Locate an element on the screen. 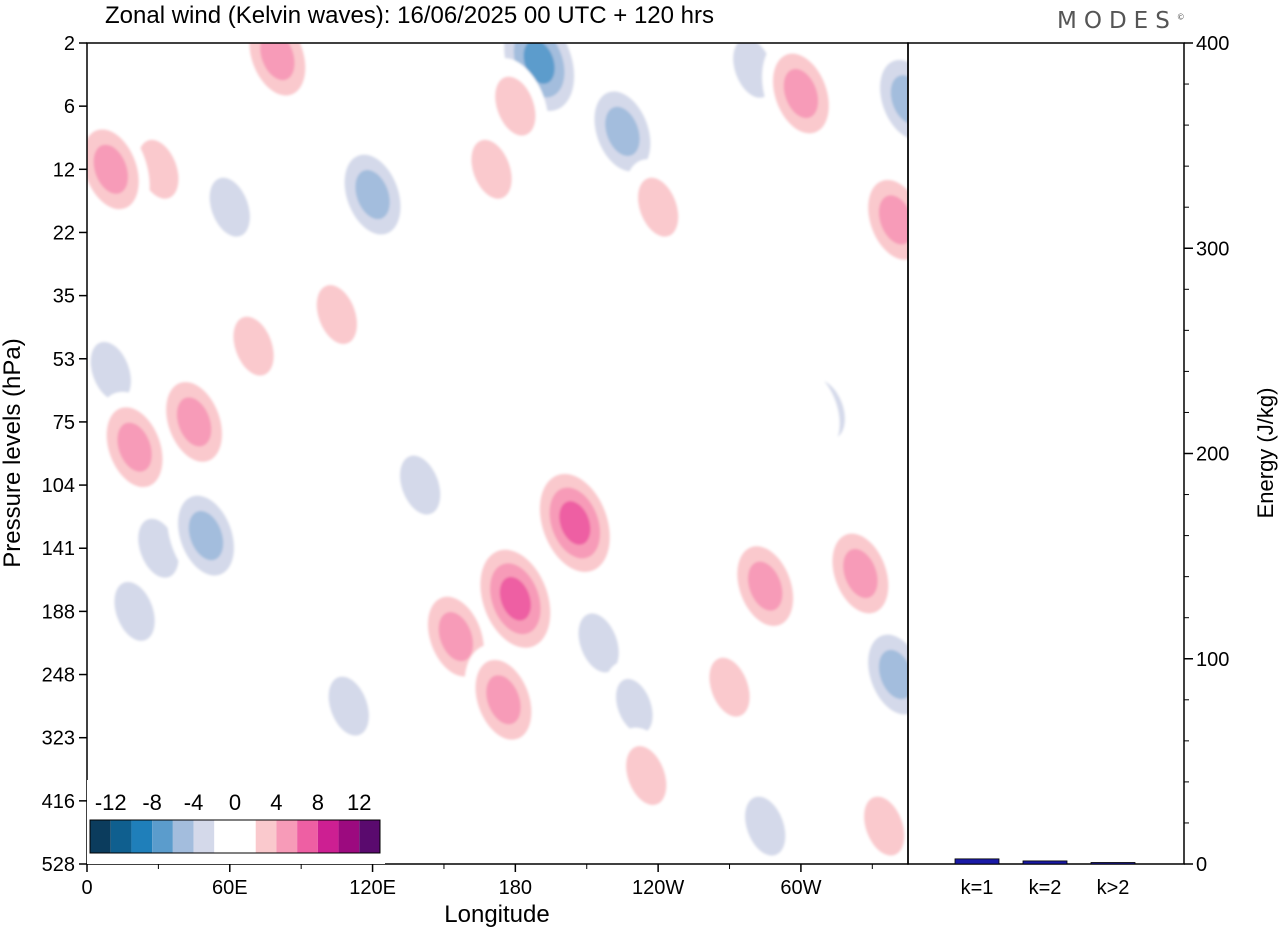 This screenshot has width=1280, height=930. y-tick-label: 12 is located at coordinates (64, 170).